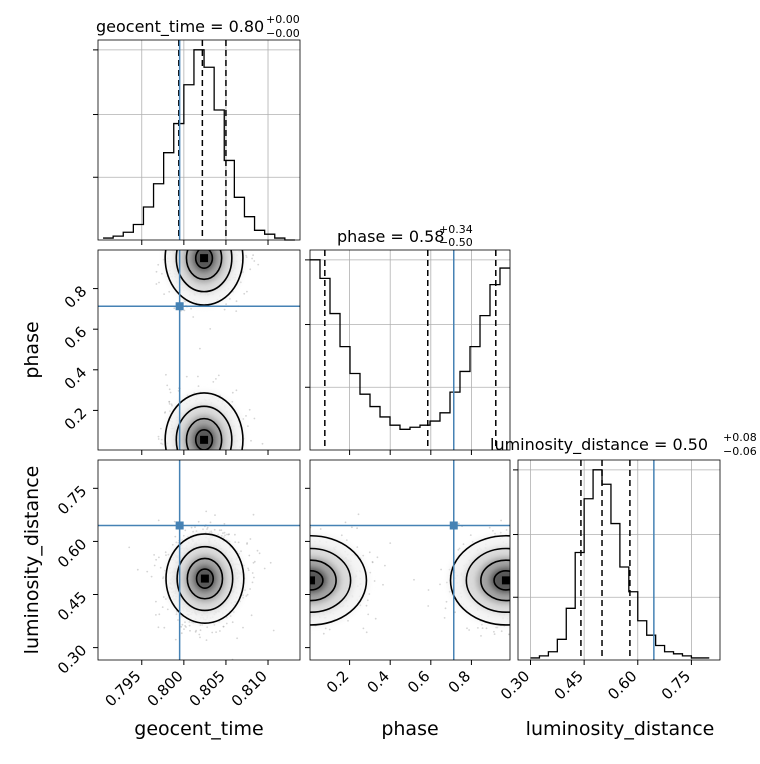 The image size is (760, 764). I want to click on xlabel-phase: phase, so click(409, 729).